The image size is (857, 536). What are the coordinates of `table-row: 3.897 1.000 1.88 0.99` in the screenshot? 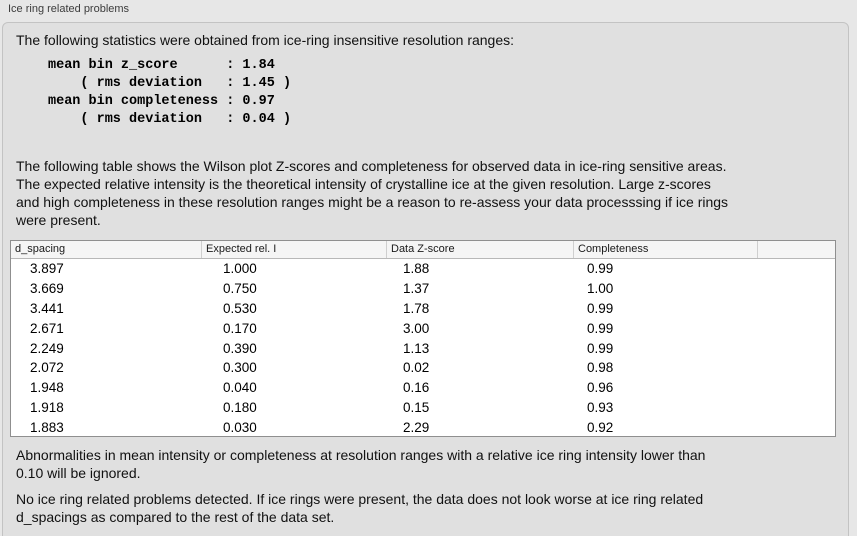 It's located at (423, 269).